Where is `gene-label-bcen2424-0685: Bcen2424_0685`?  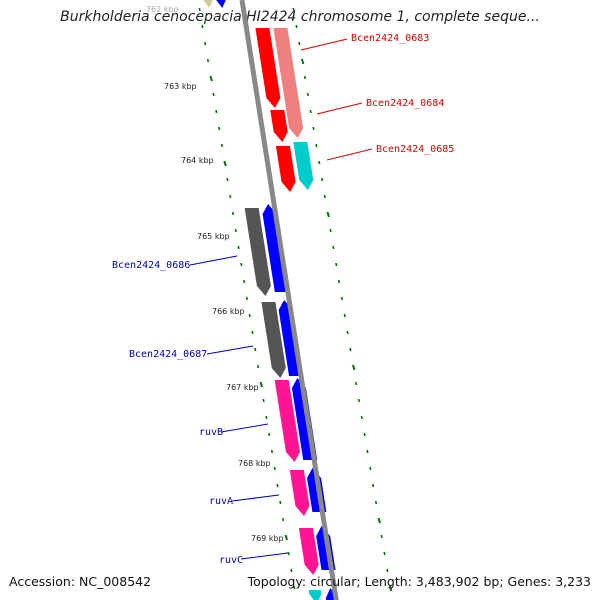 gene-label-bcen2424-0685: Bcen2424_0685 is located at coordinates (415, 149).